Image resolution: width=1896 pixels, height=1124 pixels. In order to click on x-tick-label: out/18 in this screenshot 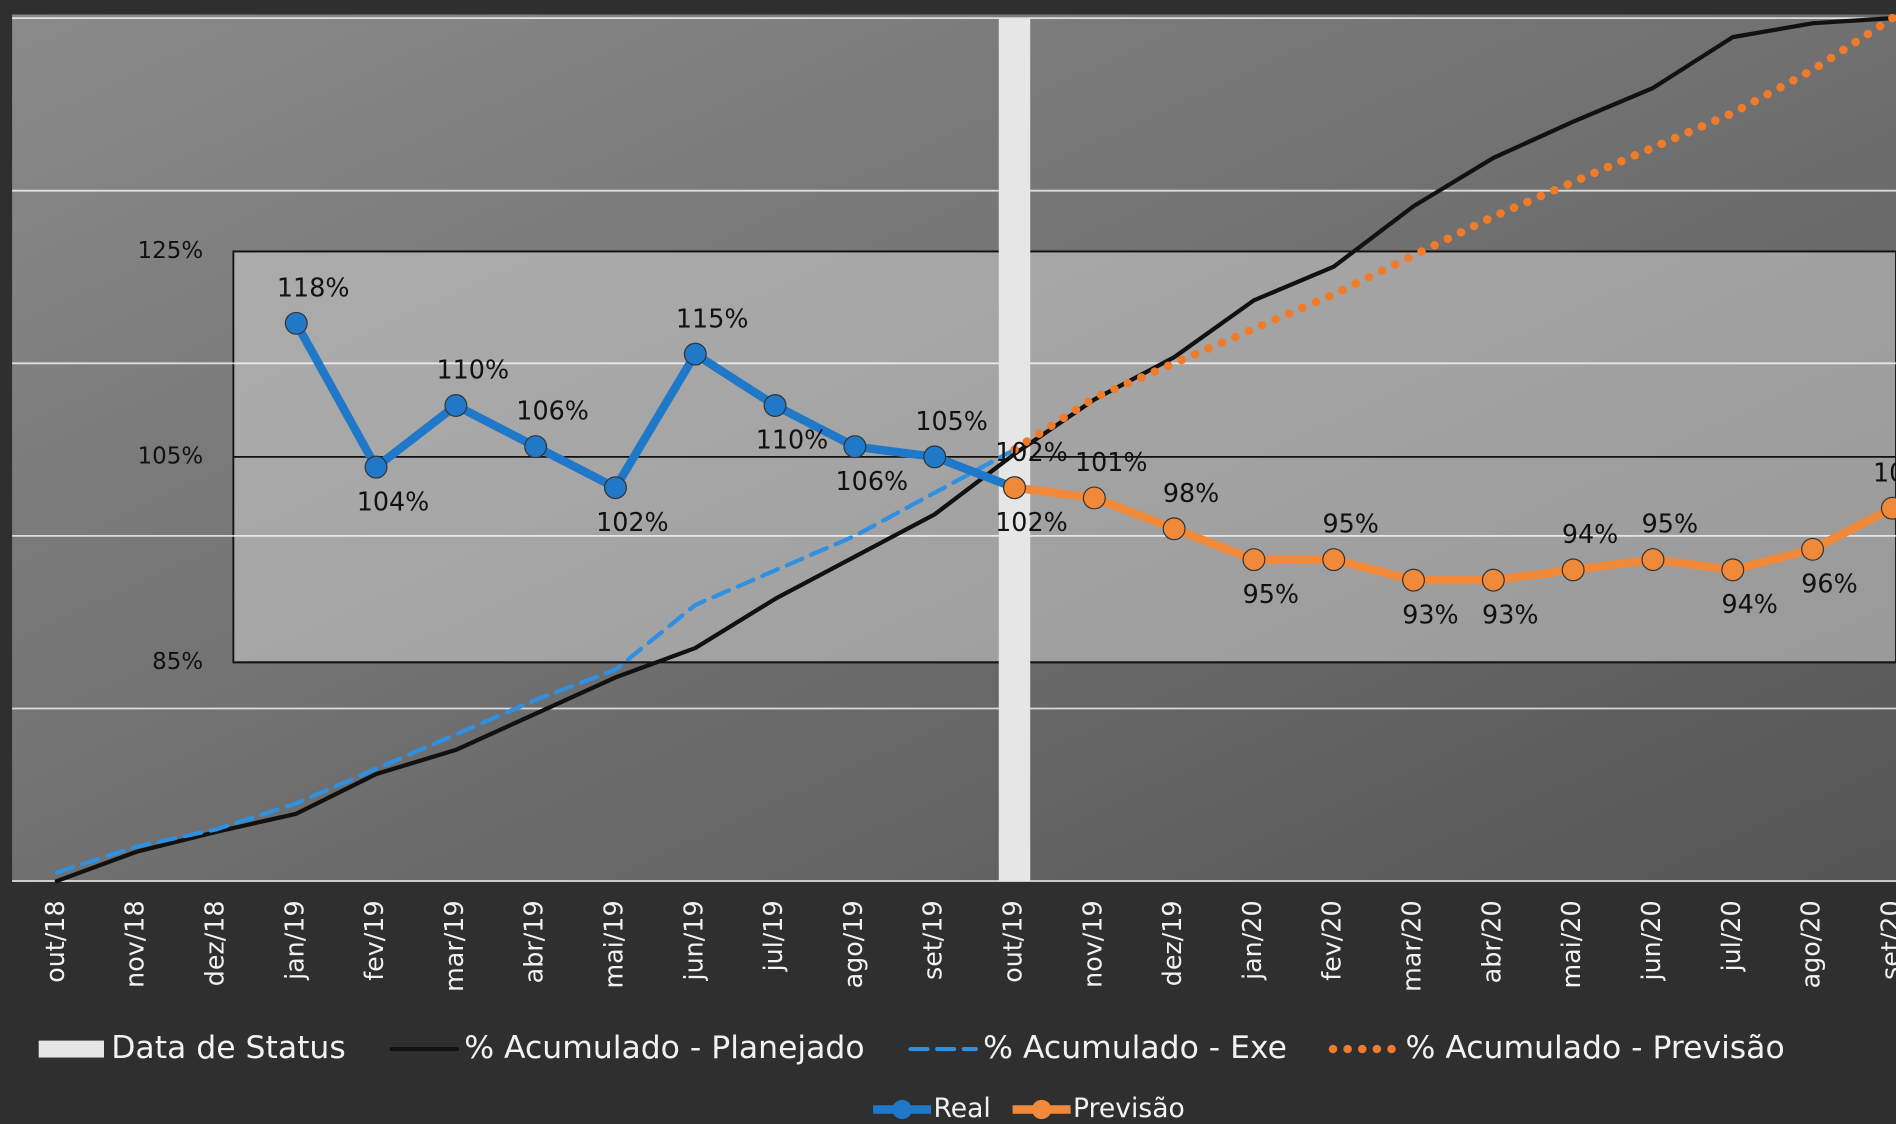, I will do `click(55, 941)`.